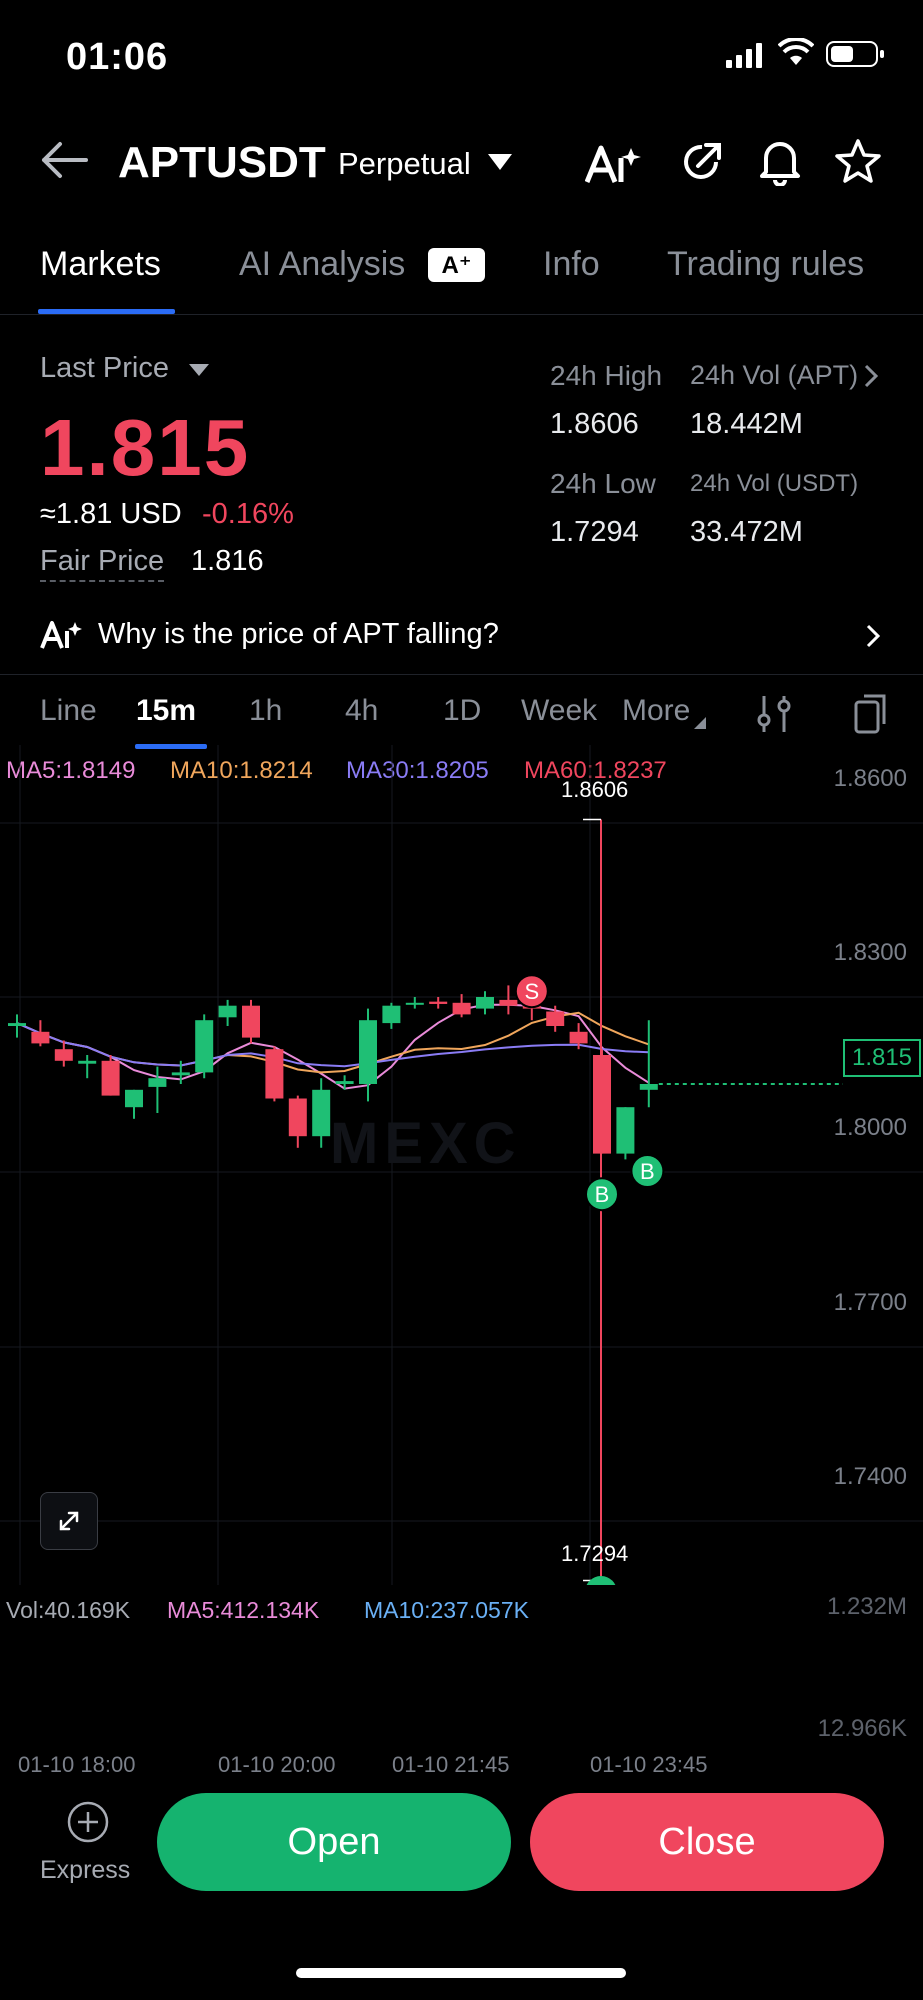  Describe the element at coordinates (277, 1764) in the screenshot. I see `x-tick-2: 01-10 20:00` at that location.